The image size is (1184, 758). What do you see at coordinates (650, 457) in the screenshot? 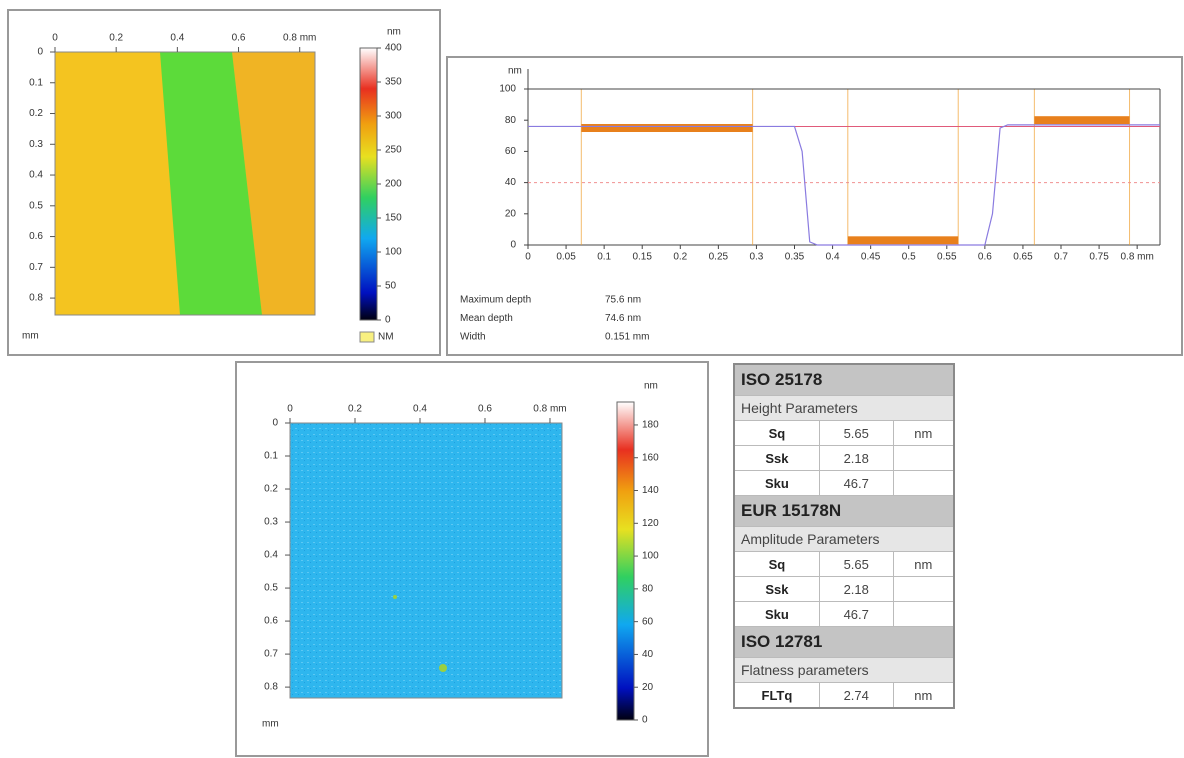
I see `colorbar-tick-label: 160` at bounding box center [650, 457].